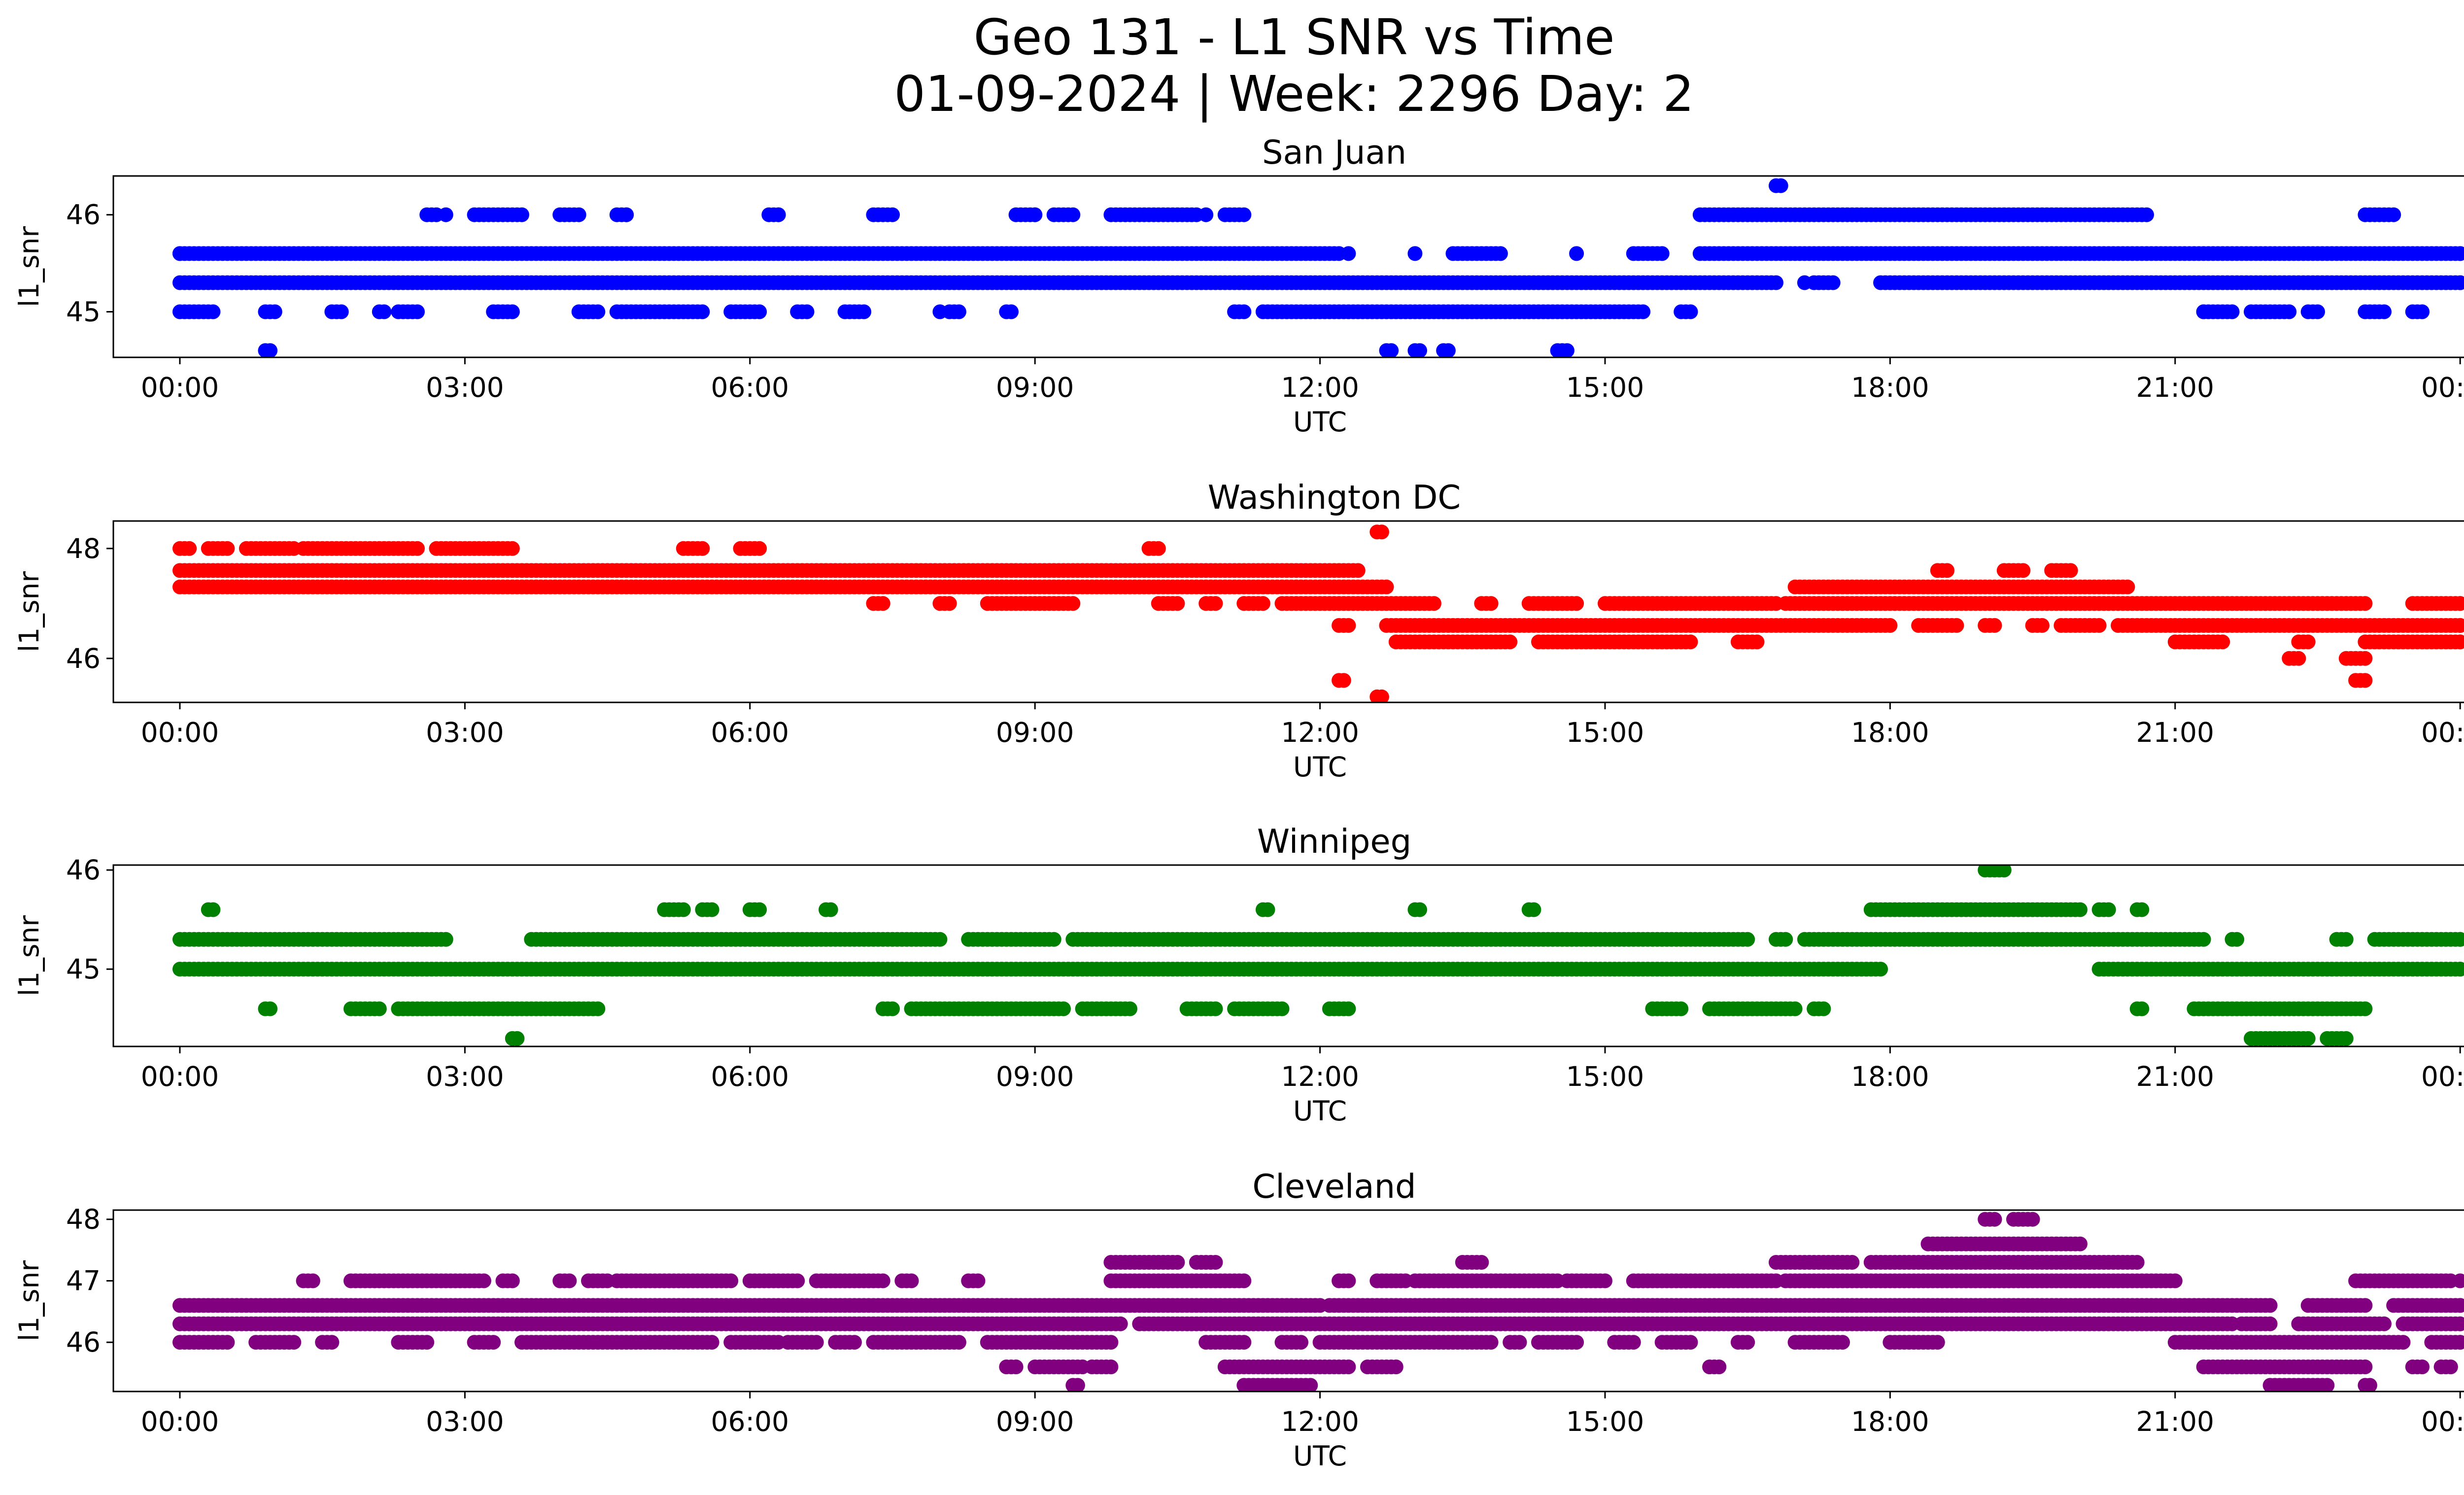  I want to click on y-axis-label: l1_snr, so click(29, 955).